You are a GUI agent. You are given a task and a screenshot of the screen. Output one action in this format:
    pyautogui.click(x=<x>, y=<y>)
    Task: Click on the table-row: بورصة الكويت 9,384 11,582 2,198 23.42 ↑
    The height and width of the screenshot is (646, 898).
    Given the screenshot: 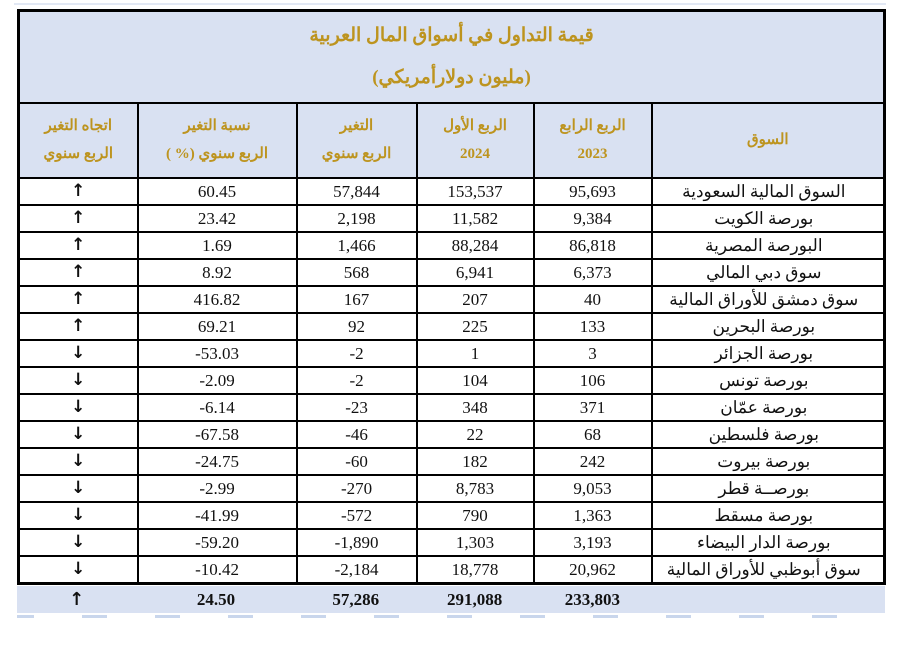 What is the action you would take?
    pyautogui.click(x=451, y=218)
    